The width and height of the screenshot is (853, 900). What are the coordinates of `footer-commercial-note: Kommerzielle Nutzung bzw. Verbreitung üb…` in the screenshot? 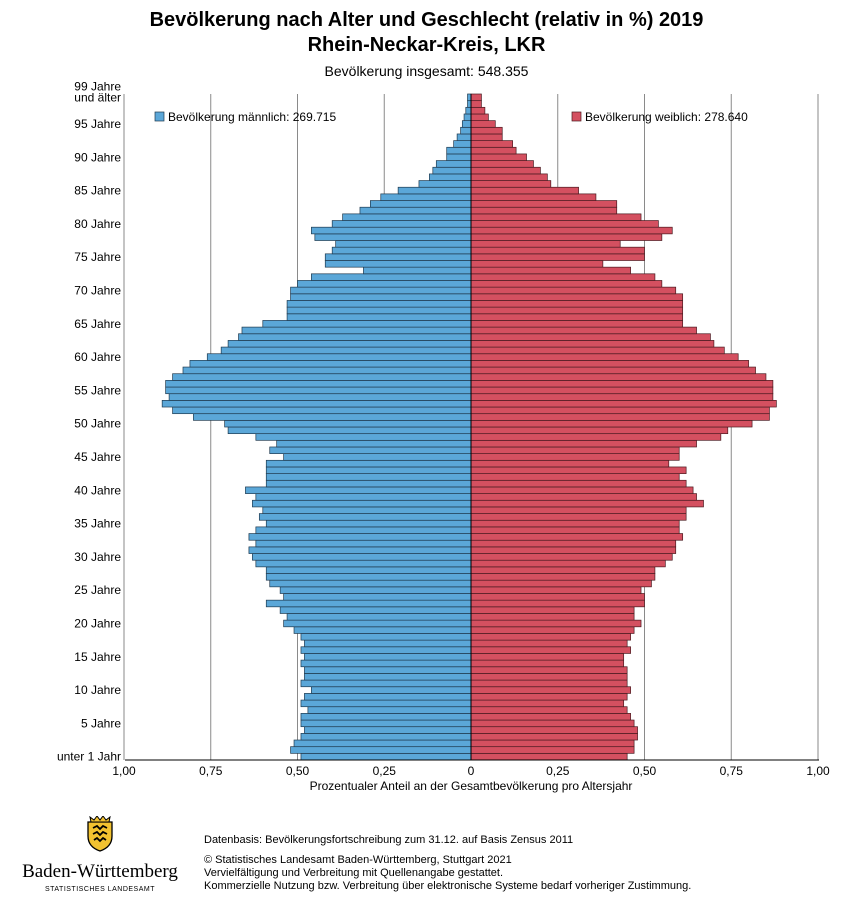 It's located at (448, 886).